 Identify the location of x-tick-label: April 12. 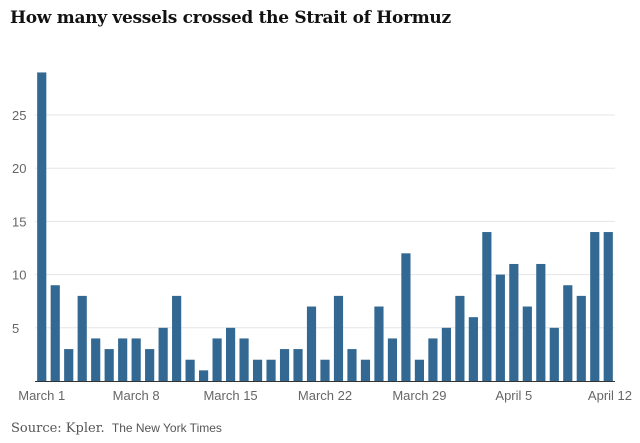
(610, 395).